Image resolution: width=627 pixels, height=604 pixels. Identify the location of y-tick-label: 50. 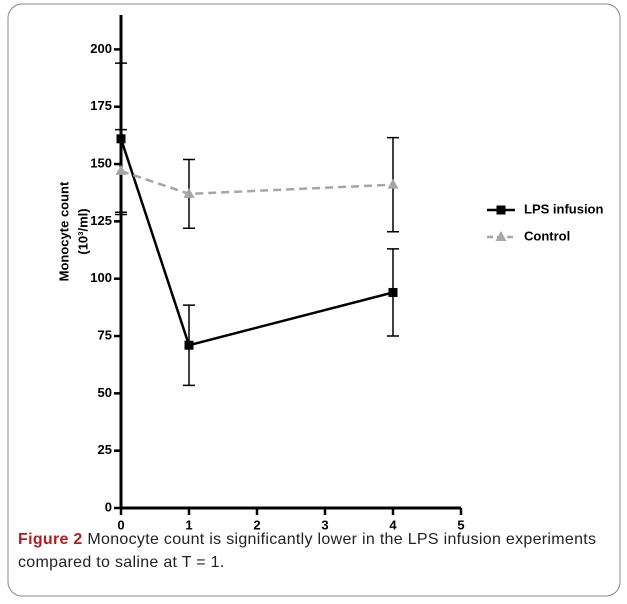
(105, 392).